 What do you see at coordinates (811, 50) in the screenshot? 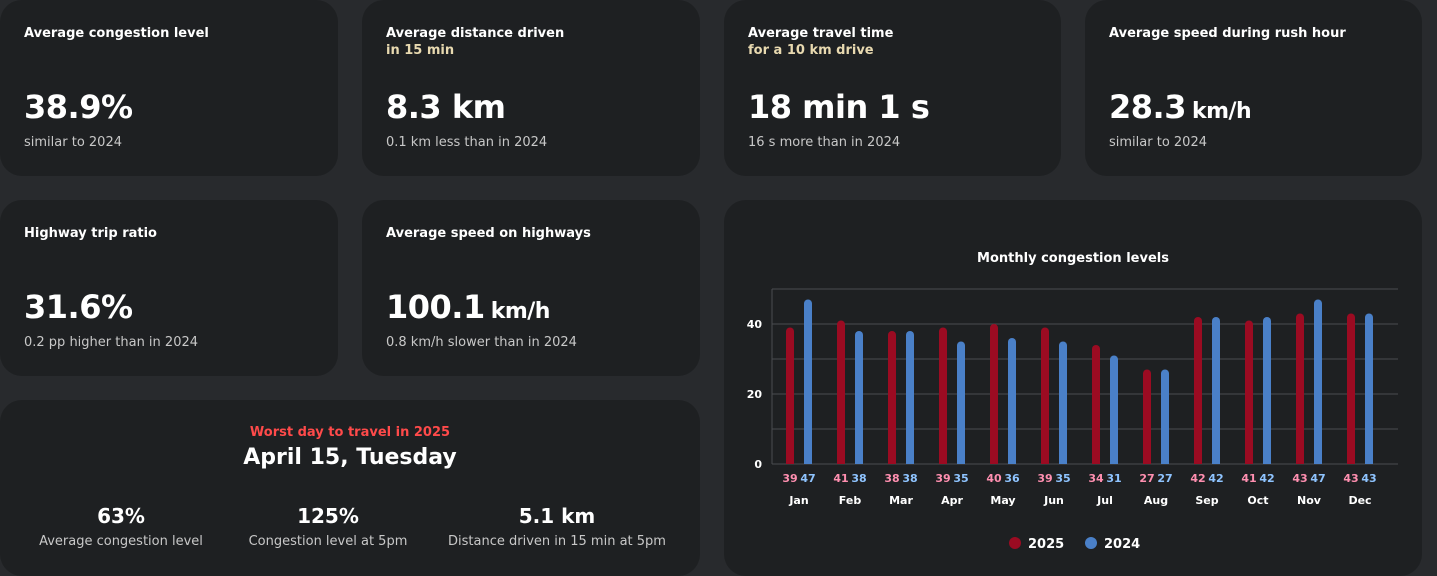
I see `card-subtitle: for a 10 km drive` at bounding box center [811, 50].